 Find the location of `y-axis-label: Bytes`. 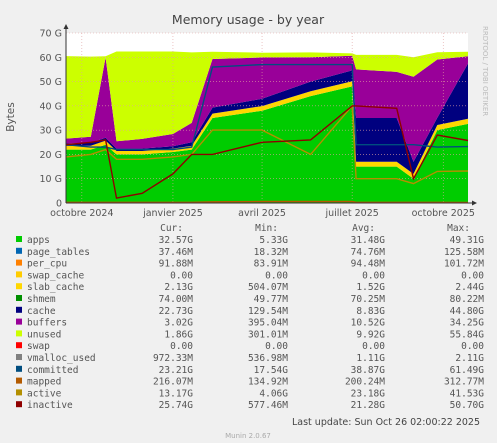

y-axis-label: Bytes is located at coordinates (11, 116).